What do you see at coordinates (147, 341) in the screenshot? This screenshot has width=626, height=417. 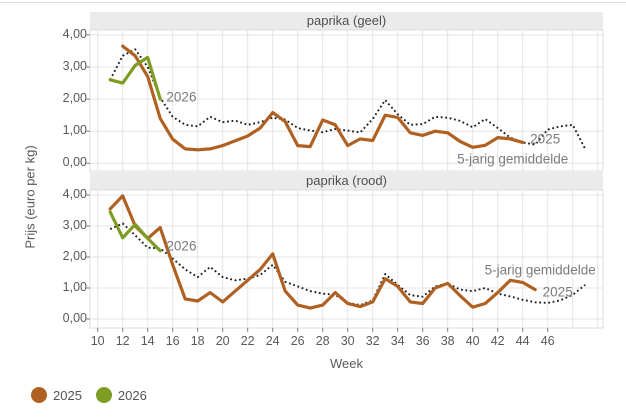 I see `x-tick-label: 14` at bounding box center [147, 341].